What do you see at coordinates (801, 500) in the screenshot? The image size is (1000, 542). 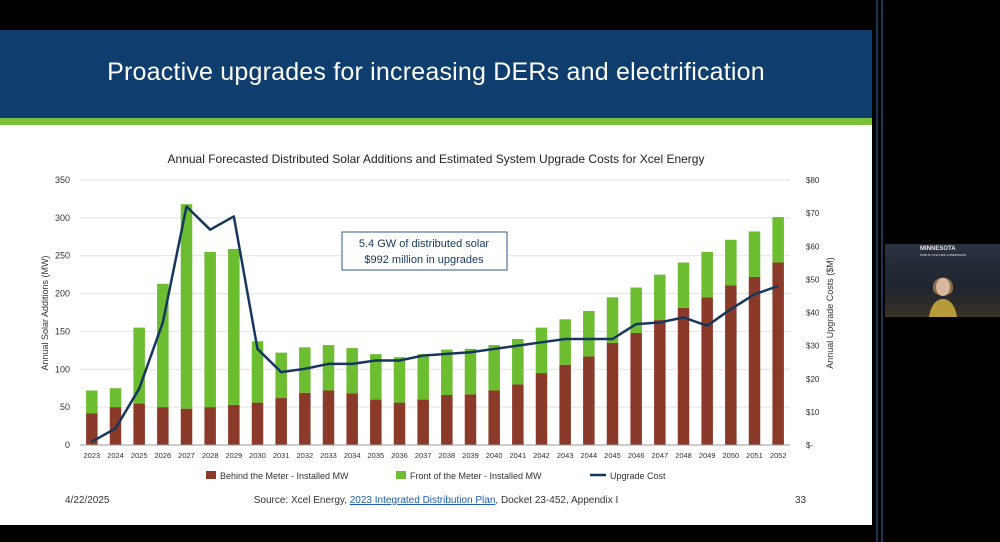 I see `page-number: 33` at bounding box center [801, 500].